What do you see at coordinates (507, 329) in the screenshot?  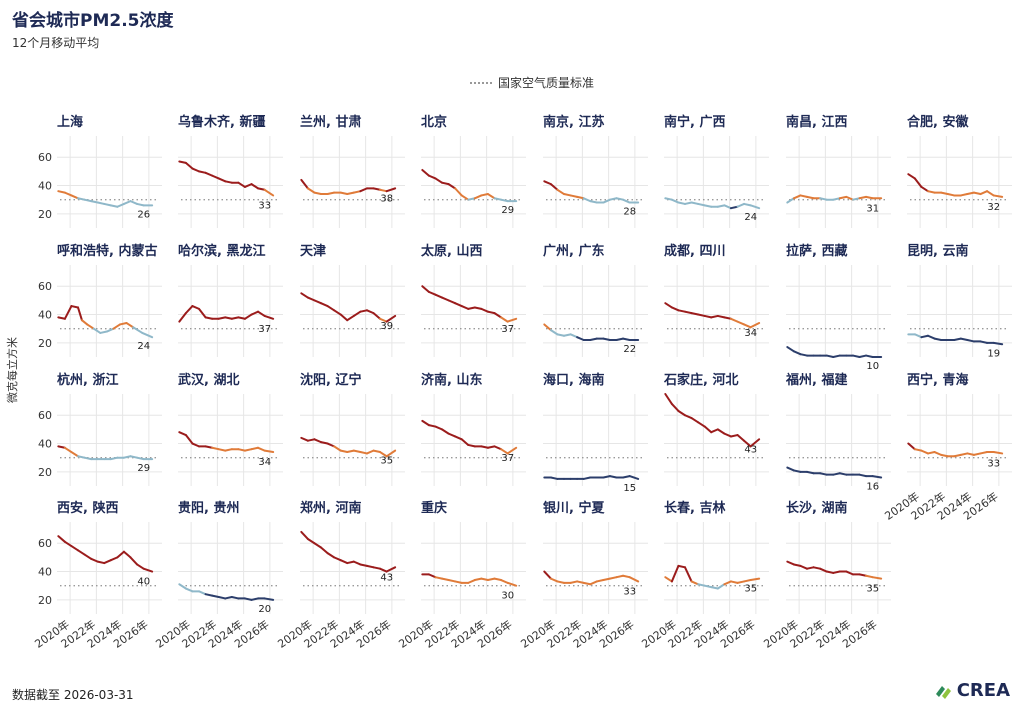 I see `data-label: 37` at bounding box center [507, 329].